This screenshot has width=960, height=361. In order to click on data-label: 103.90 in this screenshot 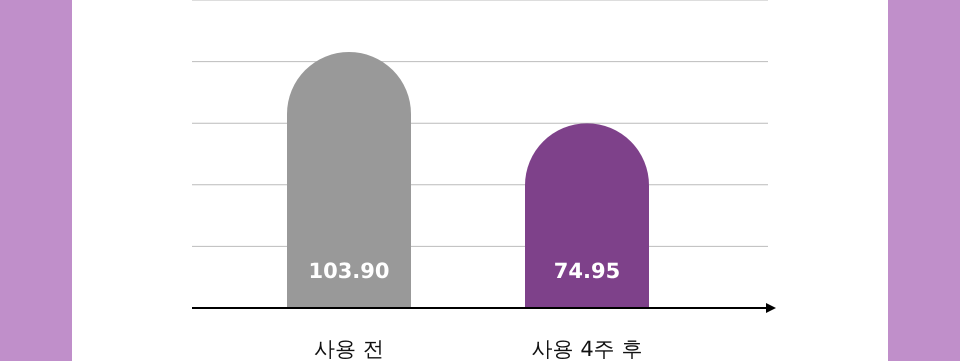, I will do `click(349, 271)`.